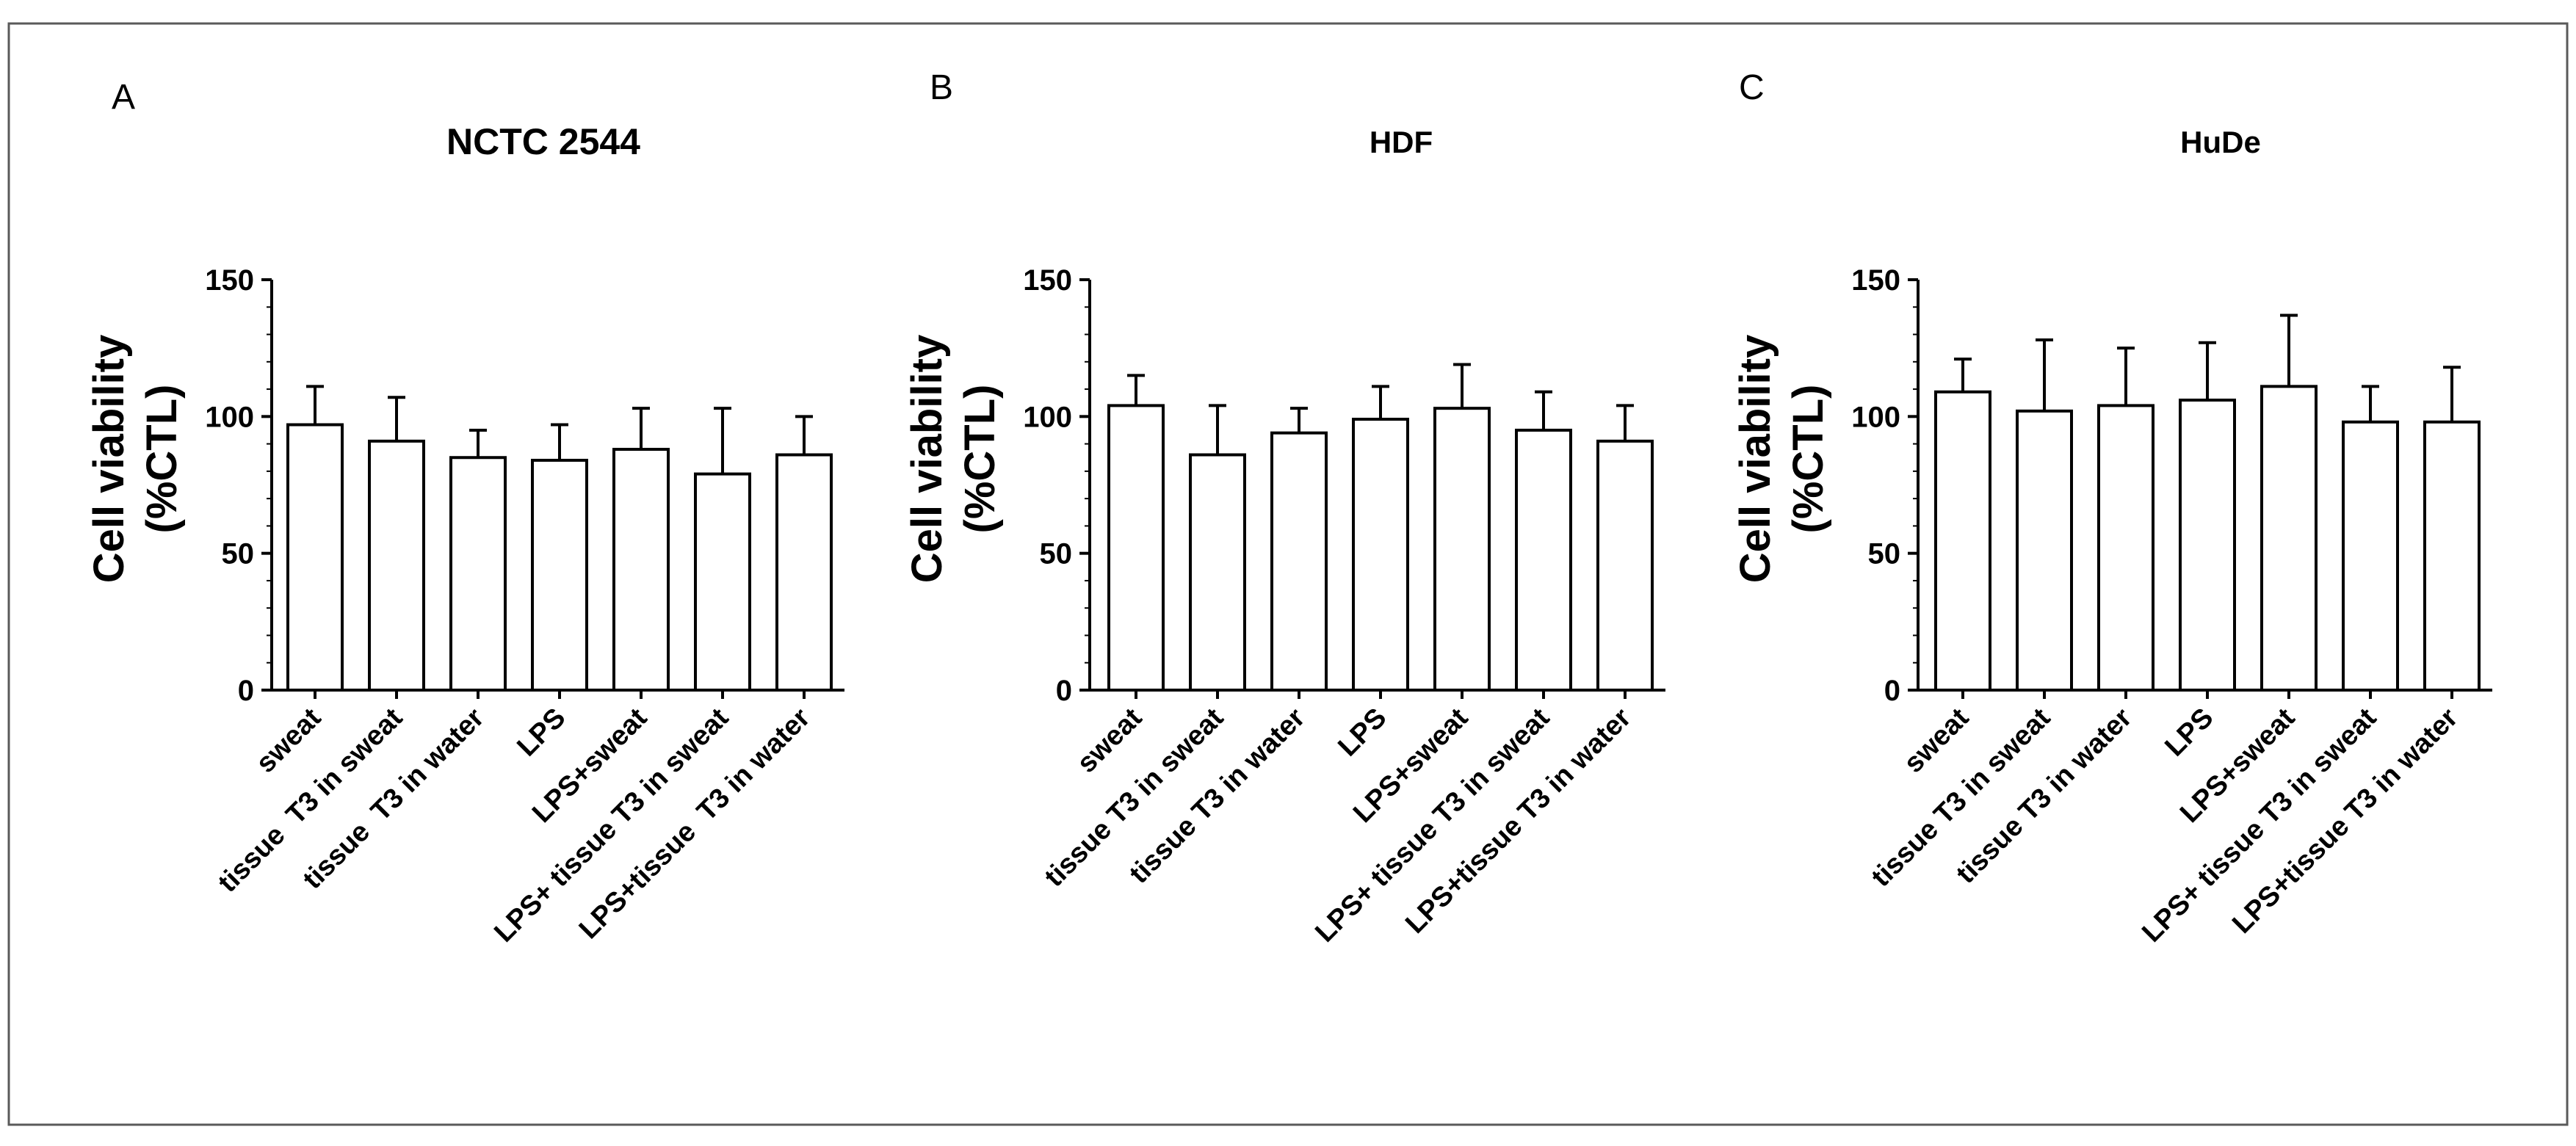 The width and height of the screenshot is (2576, 1146). What do you see at coordinates (1936, 740) in the screenshot?
I see `panel-c-category-label: sweat` at bounding box center [1936, 740].